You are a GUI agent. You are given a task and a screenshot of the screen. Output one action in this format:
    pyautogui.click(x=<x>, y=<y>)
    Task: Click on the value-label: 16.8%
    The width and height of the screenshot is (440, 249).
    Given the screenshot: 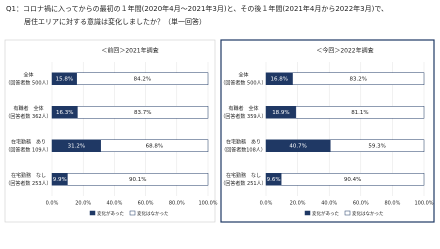 What is the action you would take?
    pyautogui.click(x=279, y=79)
    